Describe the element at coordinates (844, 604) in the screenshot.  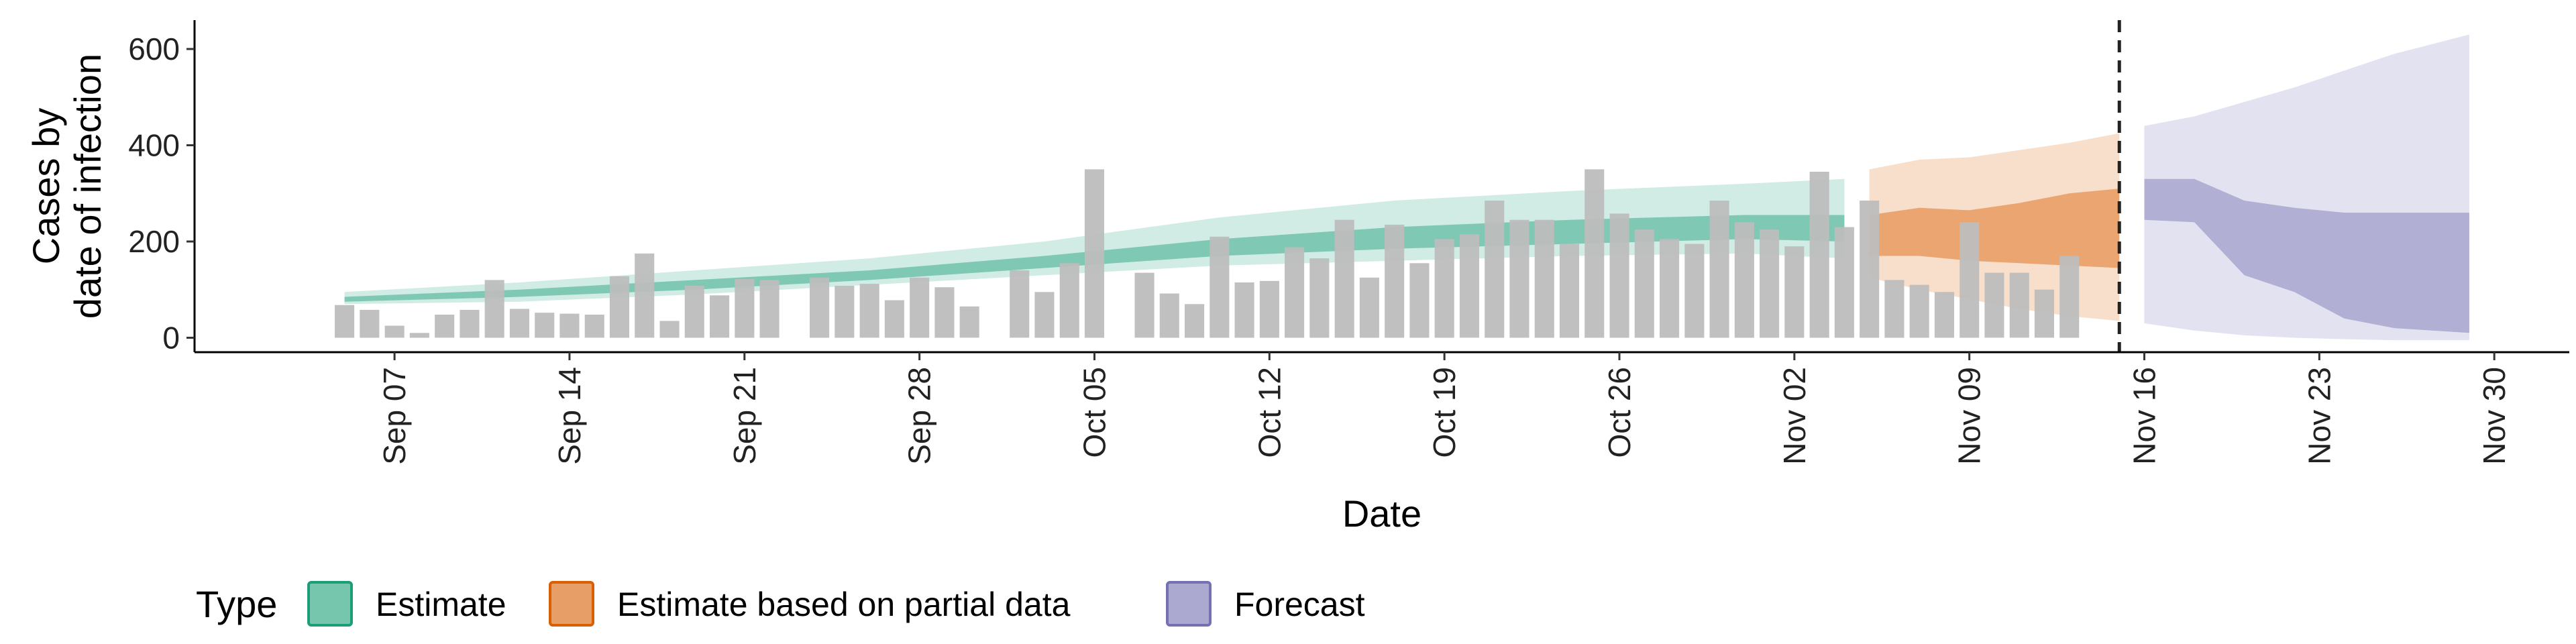
I see `estimate-based-on-partial-data-legend-label: Estimate based on partial data` at that location.